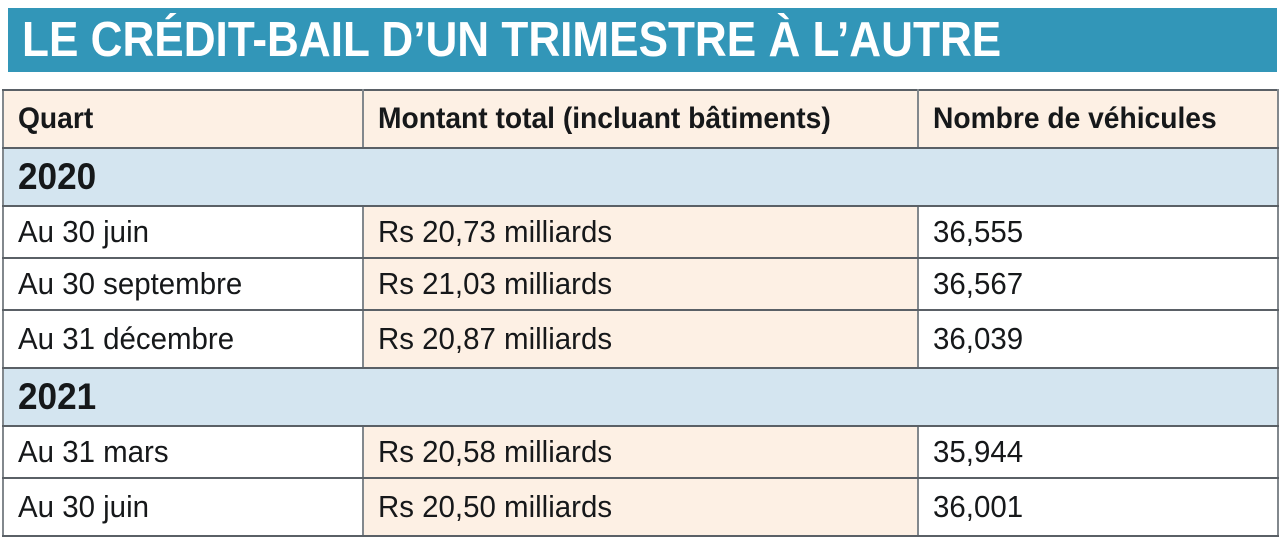 This screenshot has height=537, width=1280. I want to click on vehicules-value: 36,555, so click(978, 231).